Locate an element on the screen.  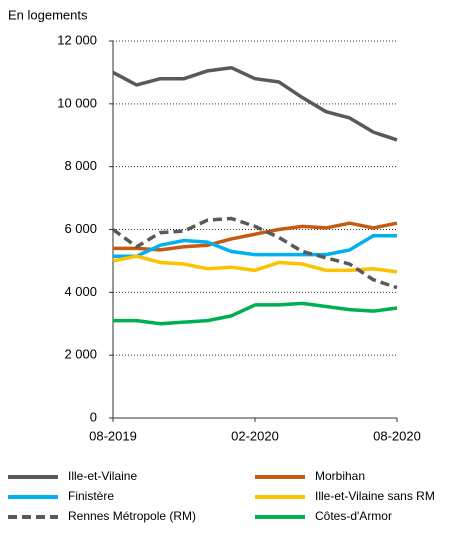
x-tick-label: 08-2019 is located at coordinates (113, 435).